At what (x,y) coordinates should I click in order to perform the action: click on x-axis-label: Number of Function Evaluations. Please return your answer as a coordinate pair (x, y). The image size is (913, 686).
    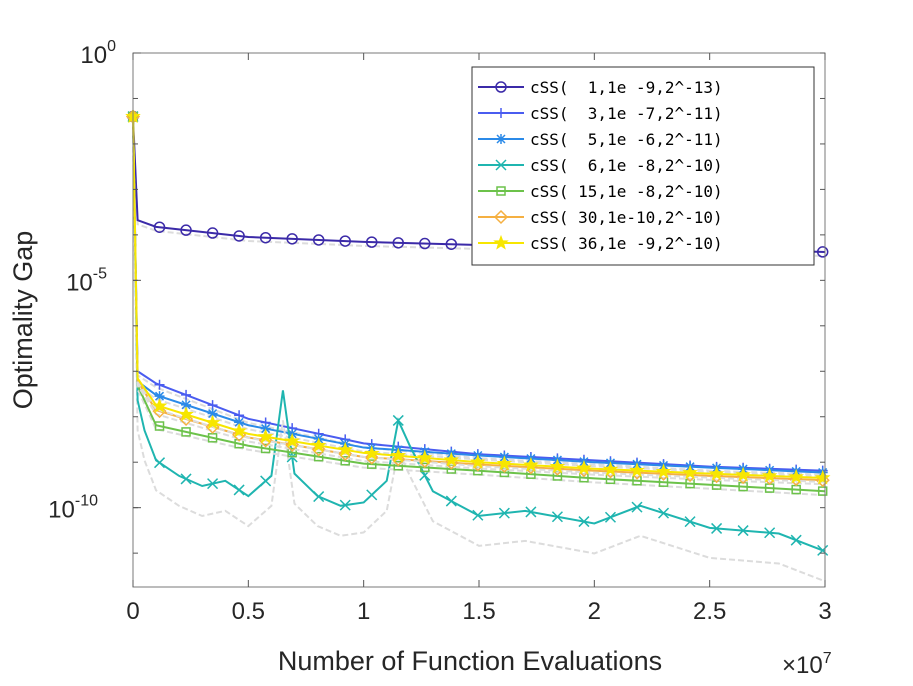
    Looking at the image, I should click on (470, 661).